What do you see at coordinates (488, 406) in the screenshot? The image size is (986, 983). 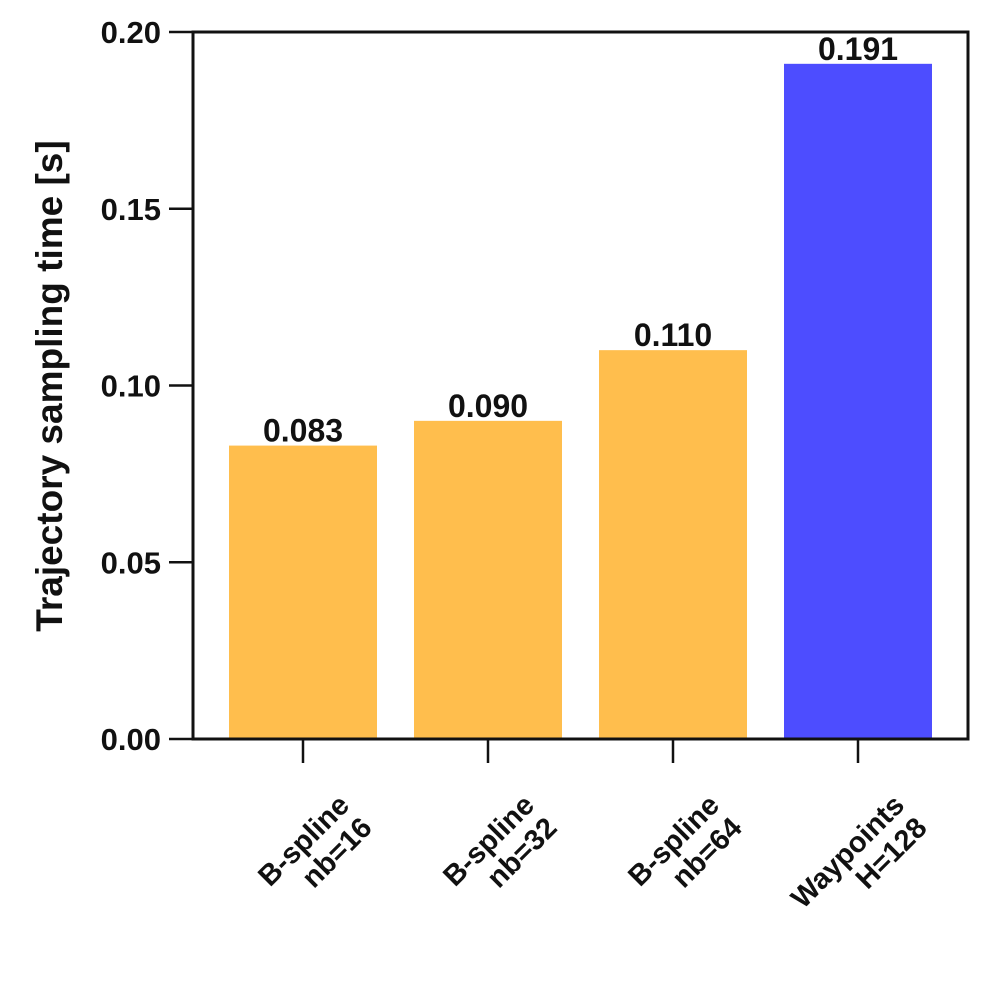 I see `bar-value-label: 0.090` at bounding box center [488, 406].